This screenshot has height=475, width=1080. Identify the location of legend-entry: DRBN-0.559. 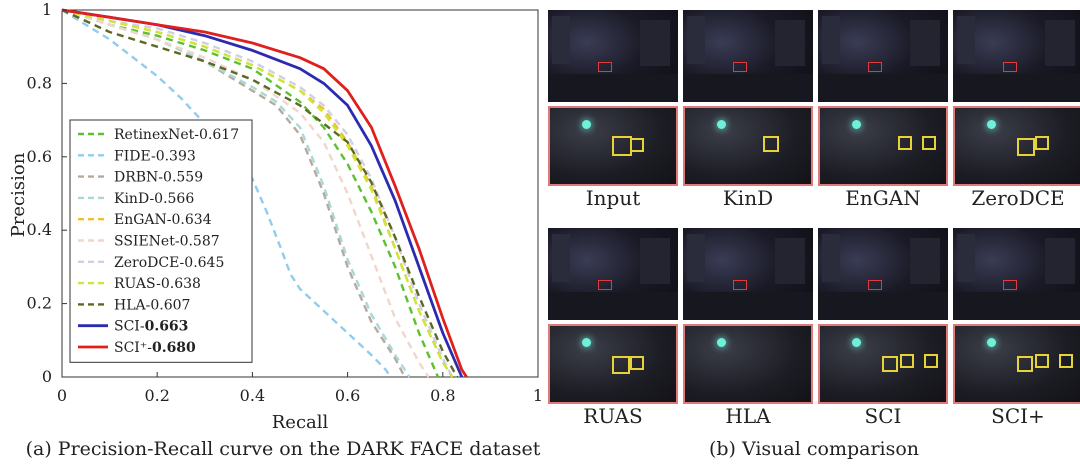
(158, 178).